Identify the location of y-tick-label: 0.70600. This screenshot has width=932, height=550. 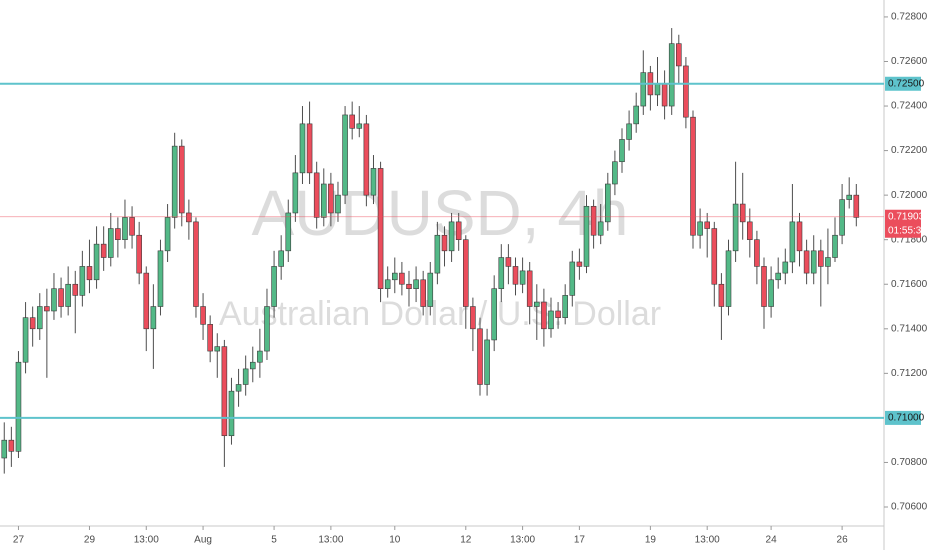
(909, 507).